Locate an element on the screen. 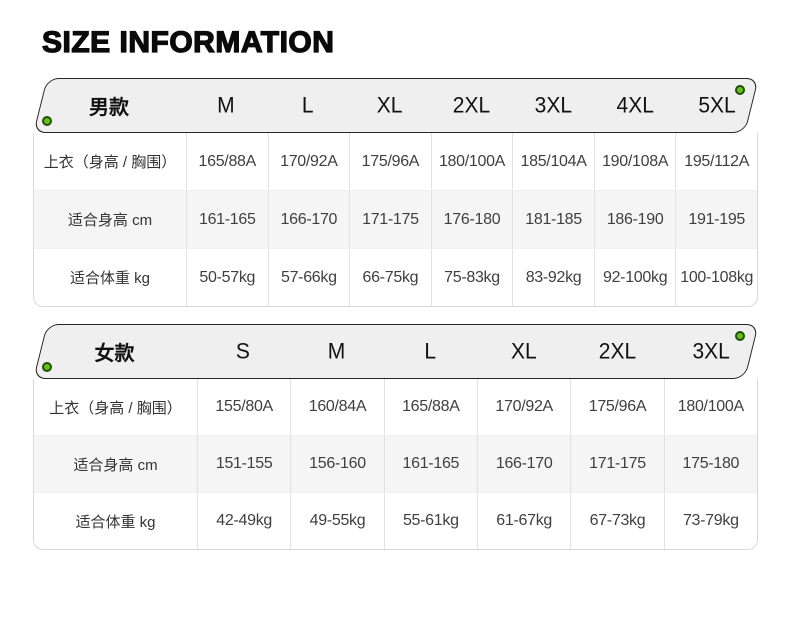 The height and width of the screenshot is (621, 790). size-value-cell: 42-49kg is located at coordinates (243, 521).